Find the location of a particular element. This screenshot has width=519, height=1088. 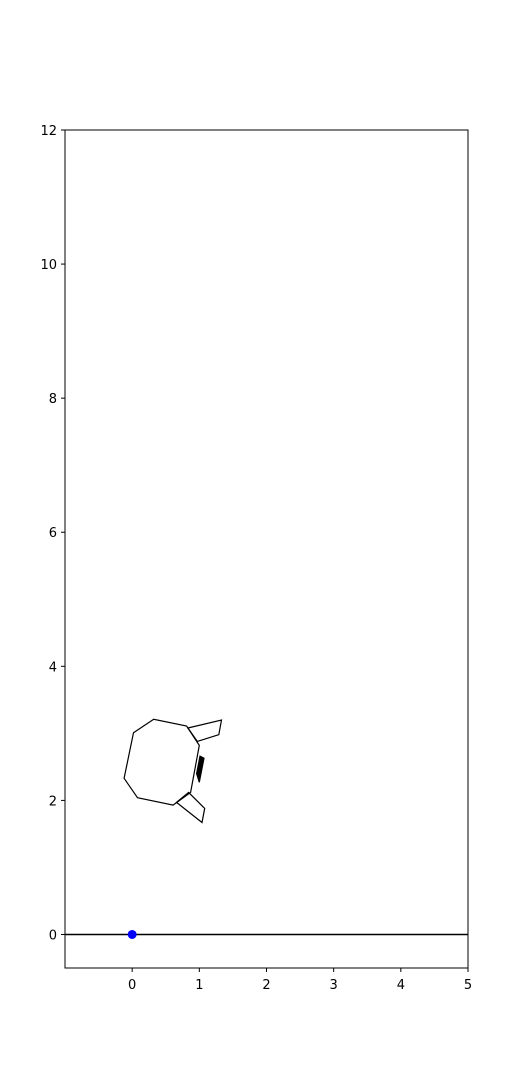

y-tick-label: 8 is located at coordinates (53, 399).